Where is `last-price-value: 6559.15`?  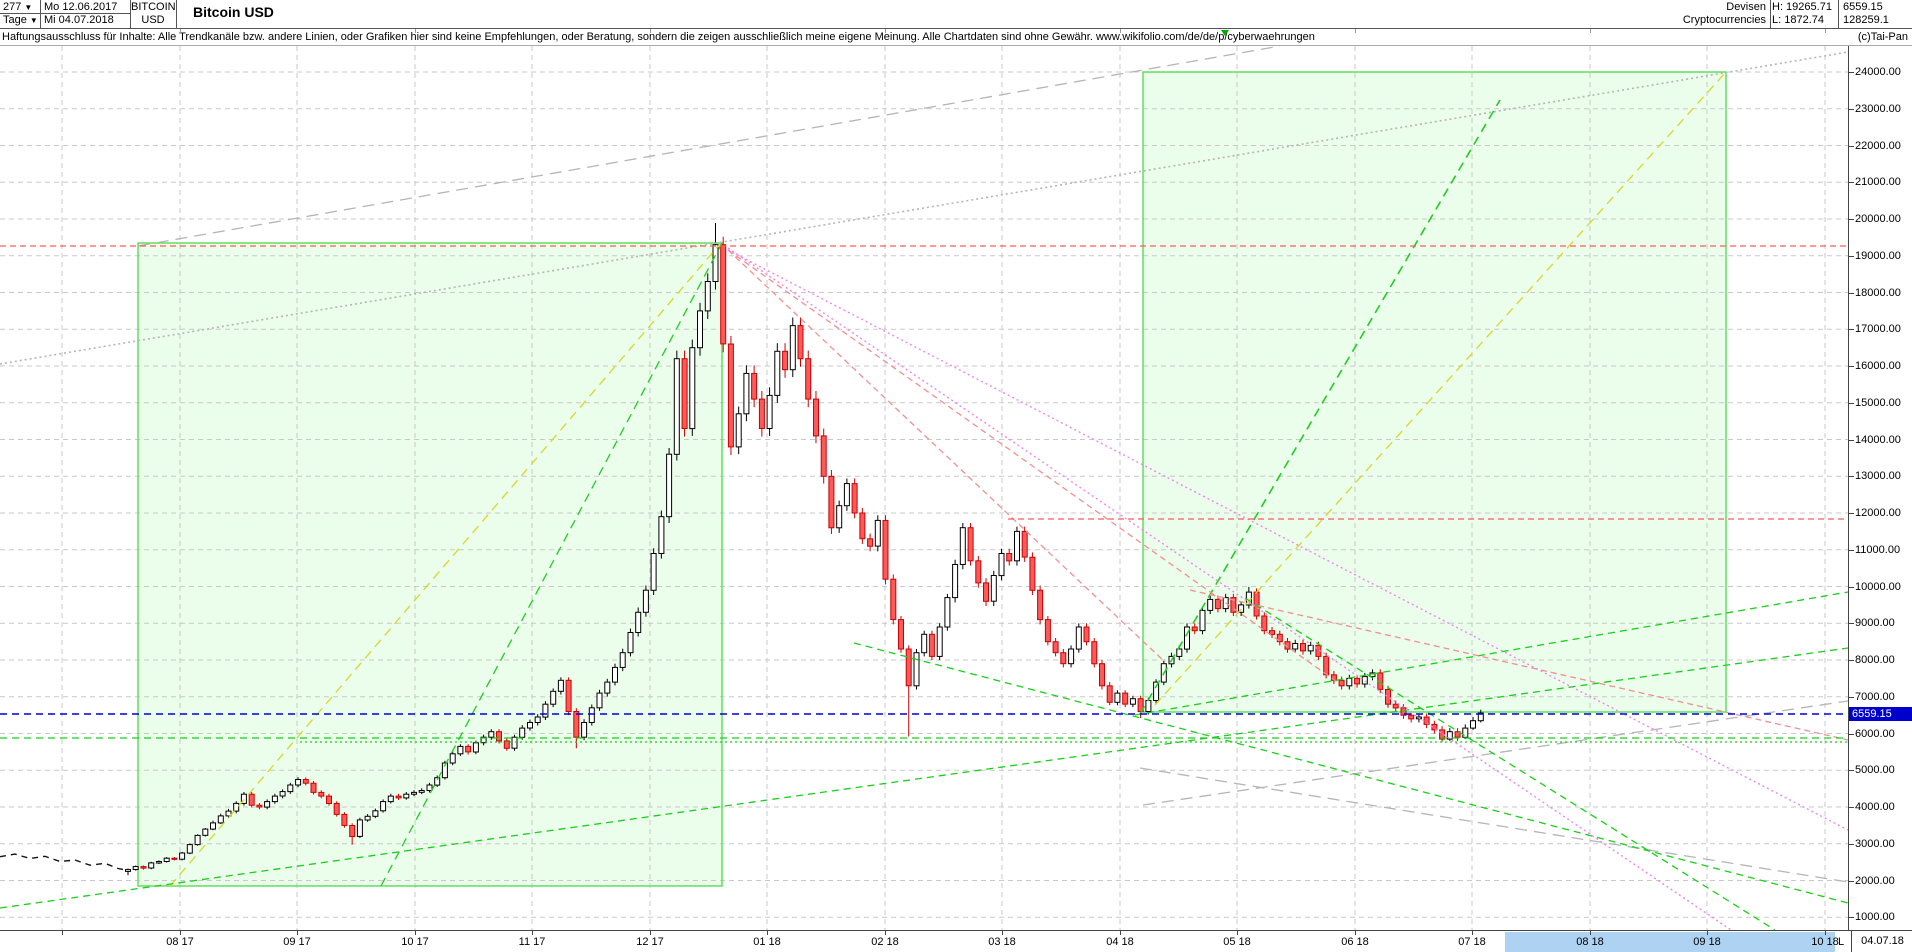
last-price-value: 6559.15 is located at coordinates (1863, 7).